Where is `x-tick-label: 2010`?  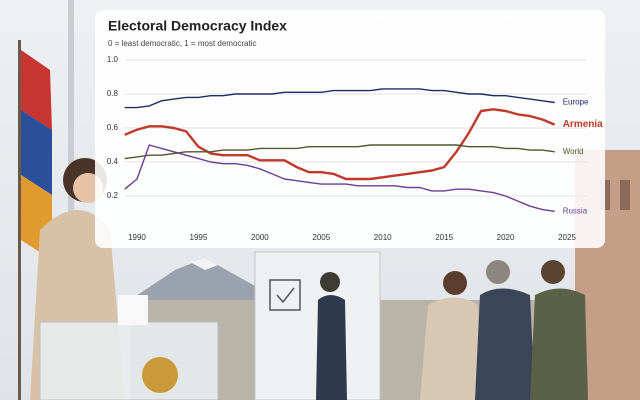 x-tick-label: 2010 is located at coordinates (383, 237).